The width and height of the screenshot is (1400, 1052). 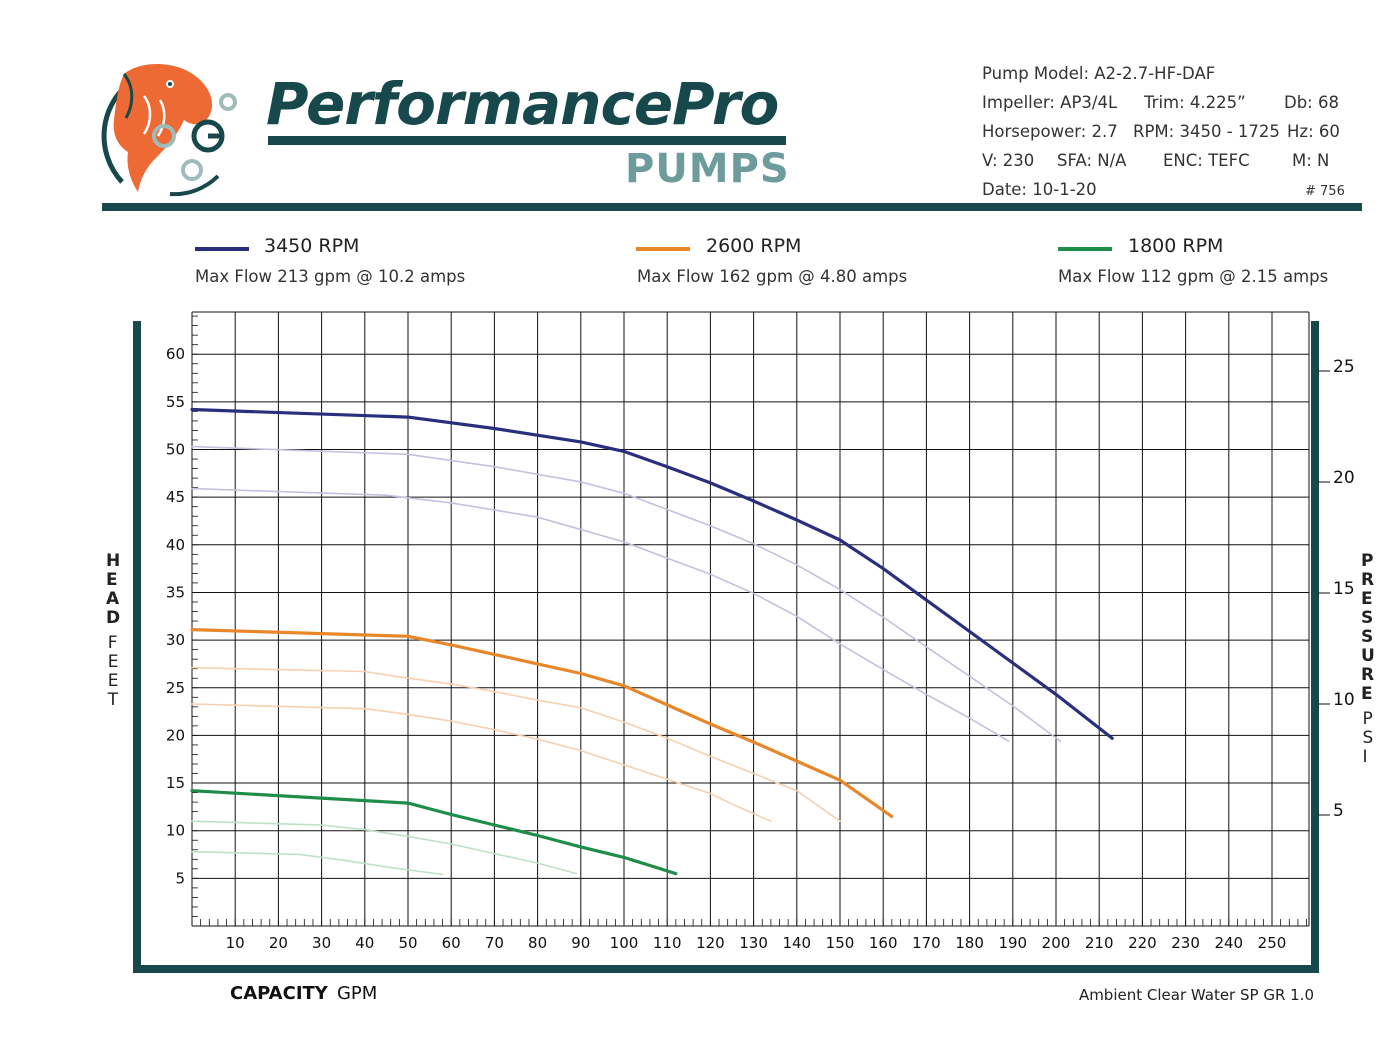 What do you see at coordinates (1344, 589) in the screenshot?
I see `psi-tick-label: 15` at bounding box center [1344, 589].